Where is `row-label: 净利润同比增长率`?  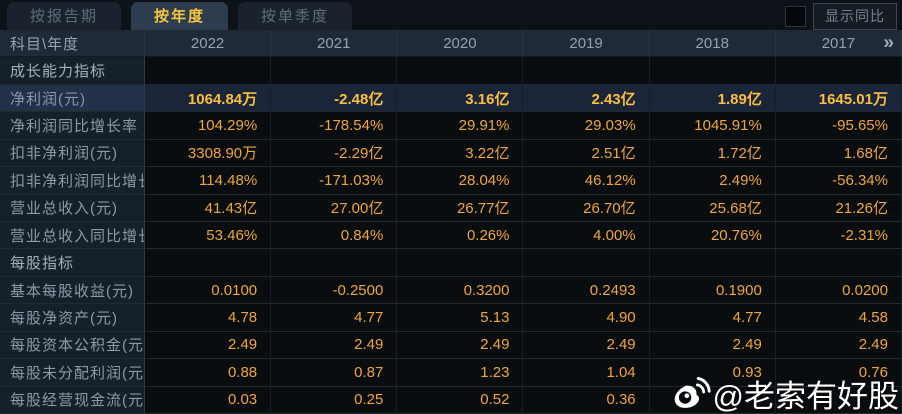
row-label: 净利润同比增长率 is located at coordinates (72, 126).